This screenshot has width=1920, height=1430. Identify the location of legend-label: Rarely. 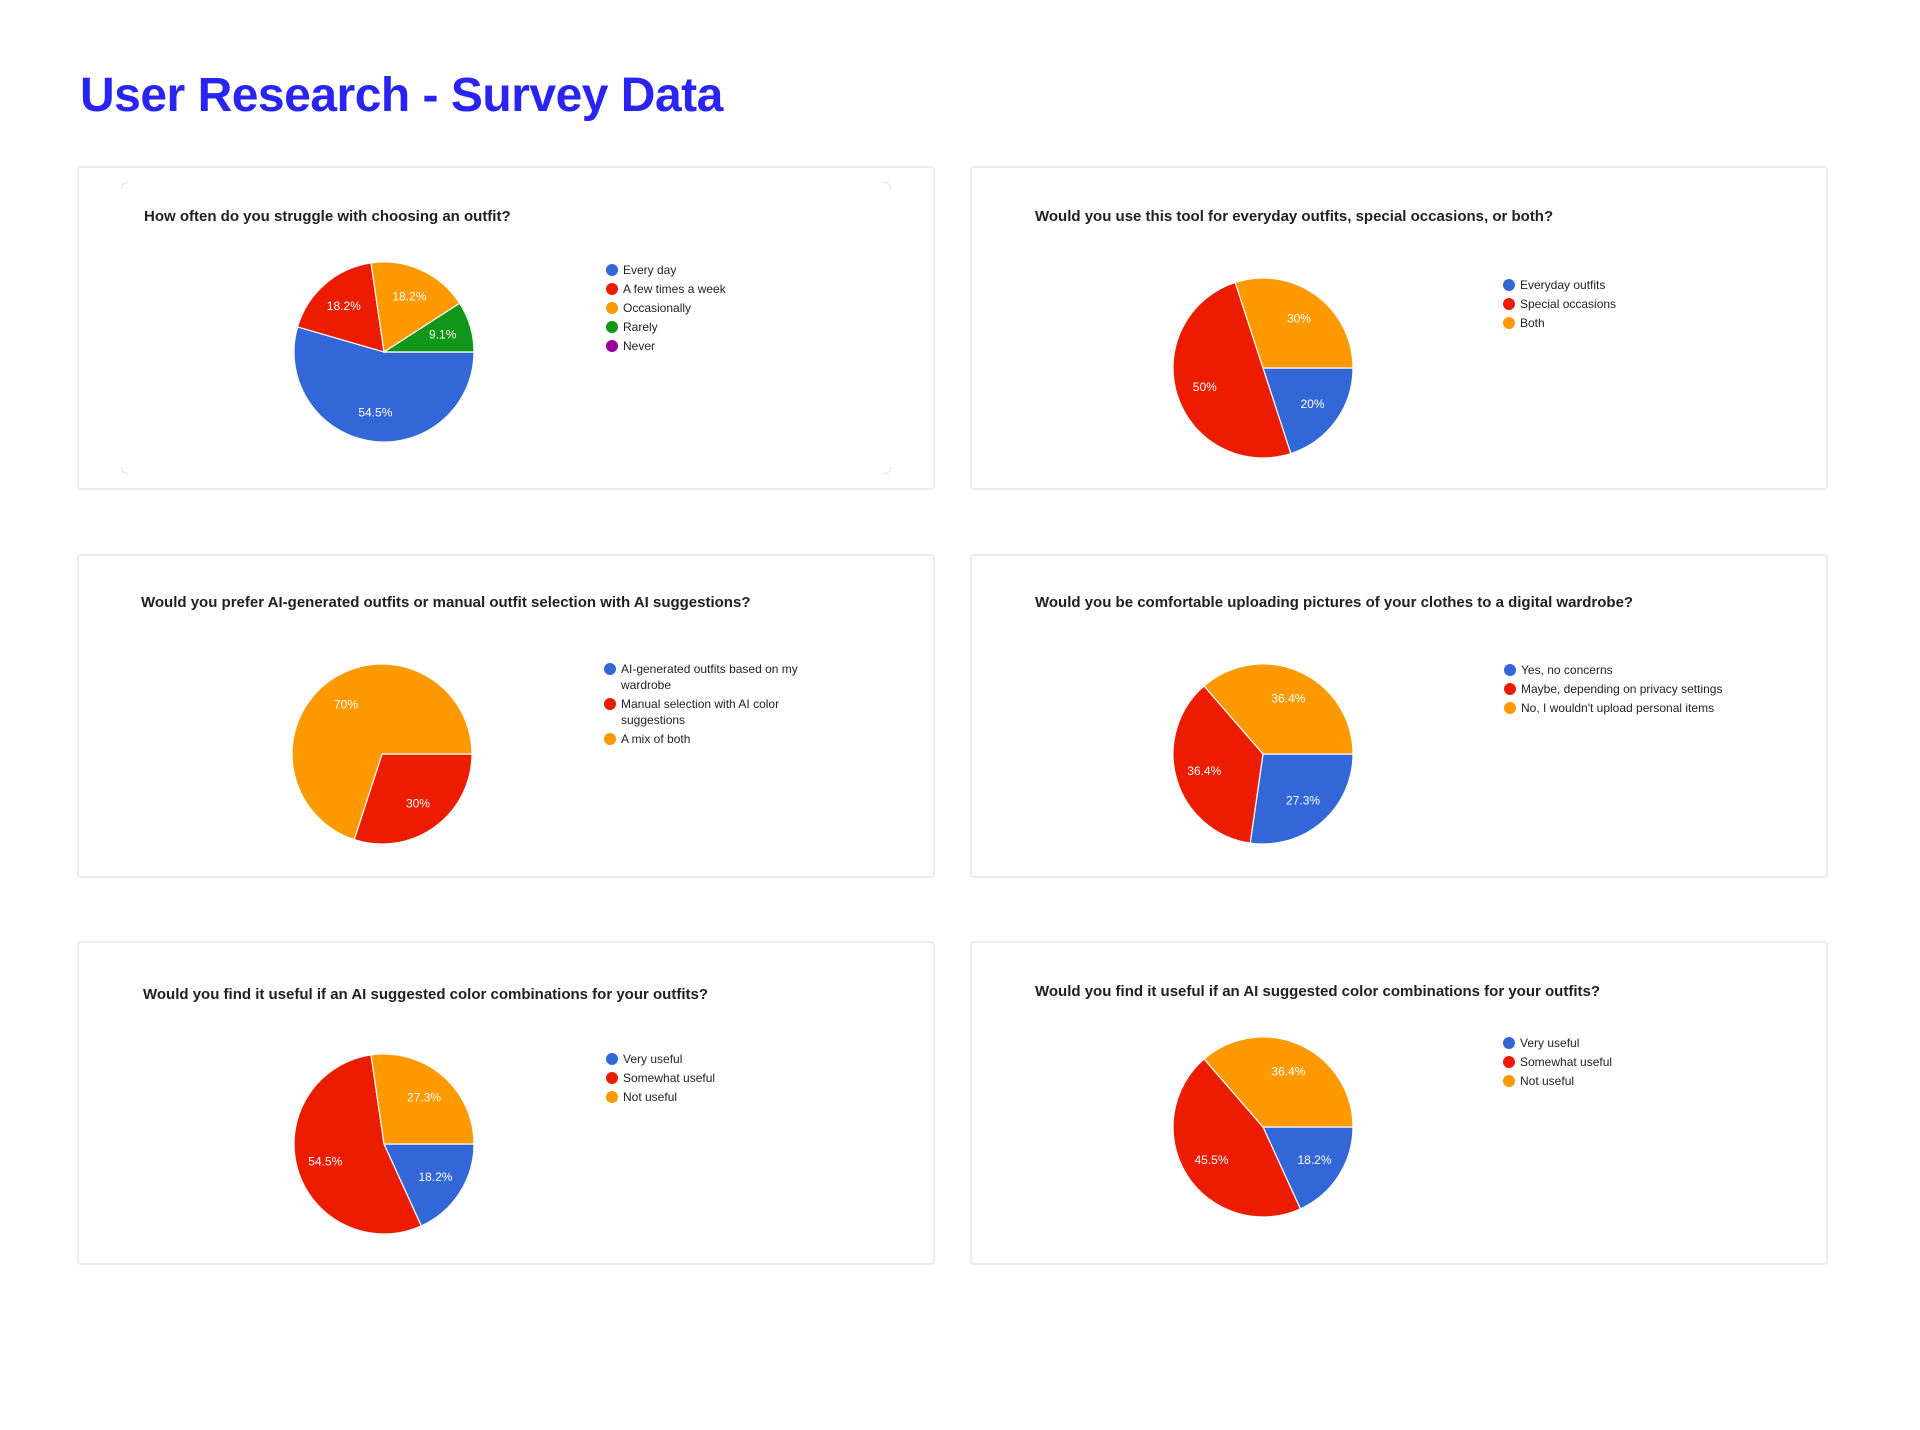
(640, 327).